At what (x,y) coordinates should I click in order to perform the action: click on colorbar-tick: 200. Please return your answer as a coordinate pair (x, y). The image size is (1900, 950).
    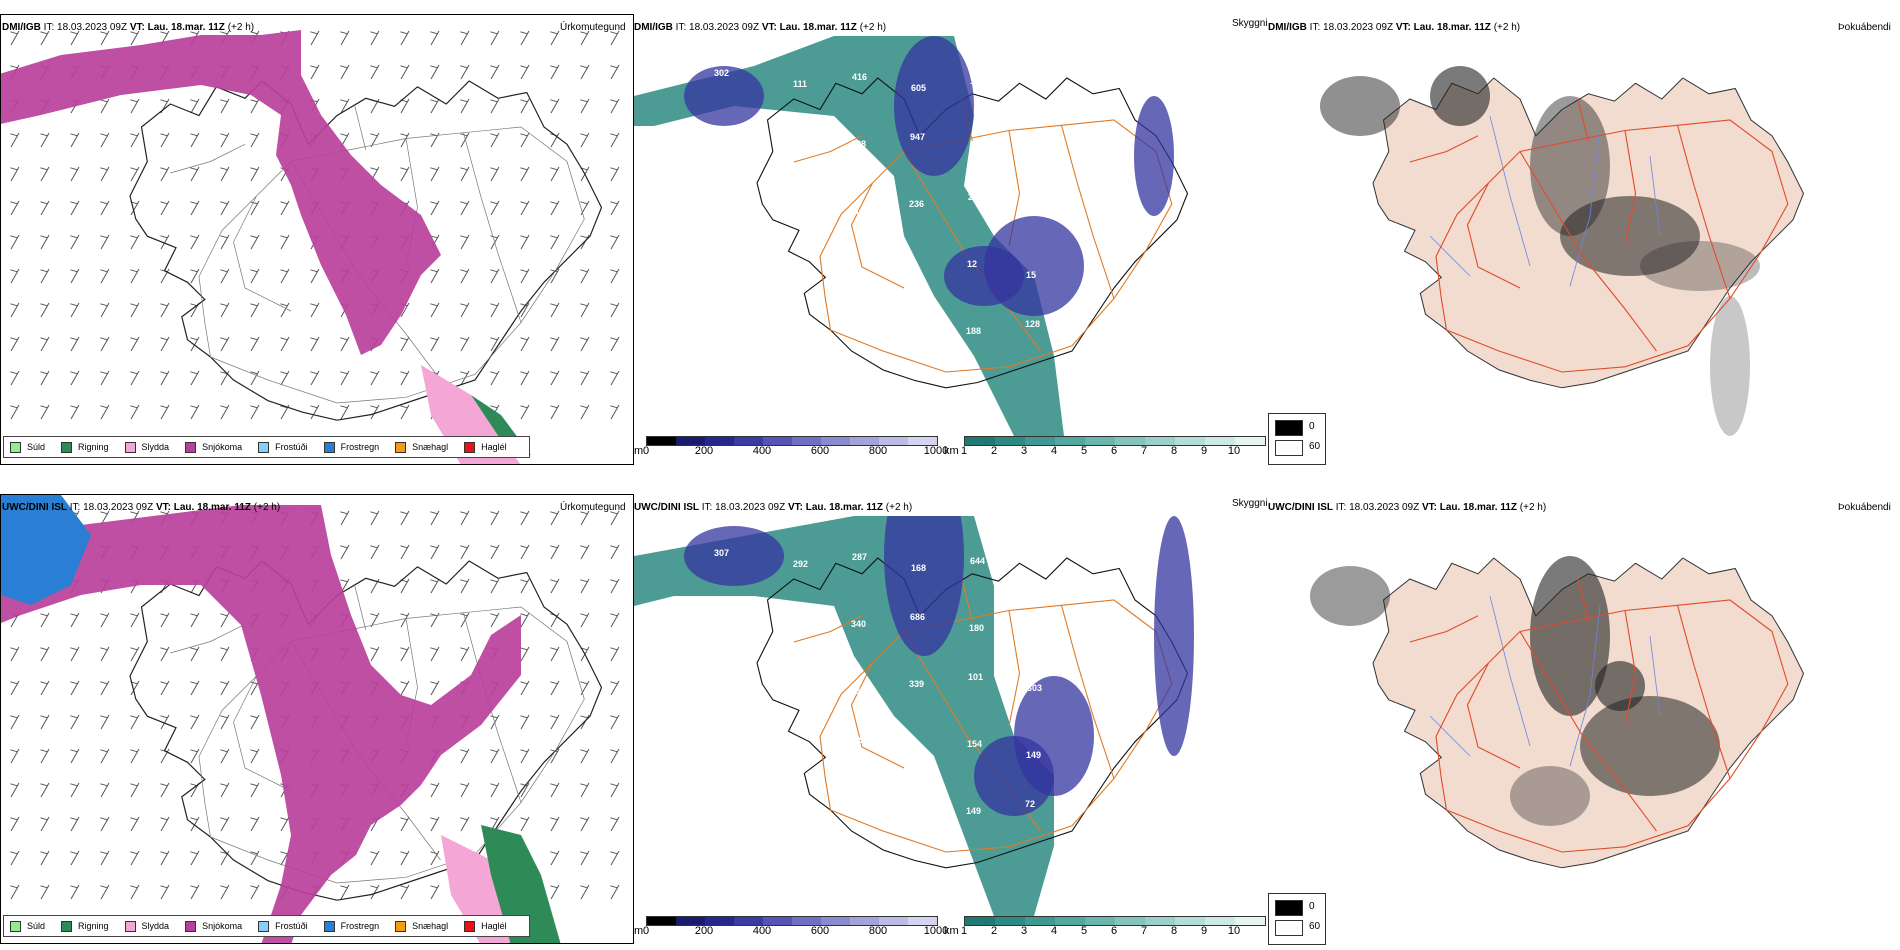
    Looking at the image, I should click on (704, 931).